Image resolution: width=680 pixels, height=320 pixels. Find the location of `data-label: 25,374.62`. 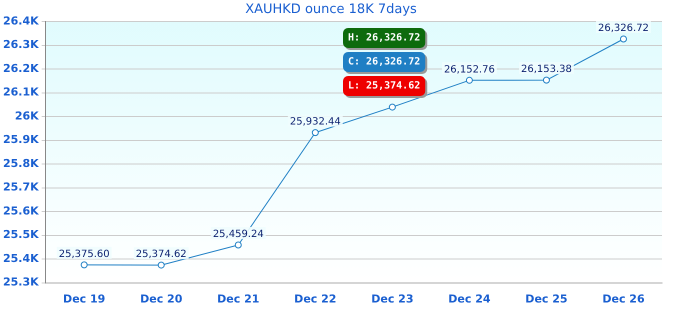

data-label: 25,374.62 is located at coordinates (161, 254).